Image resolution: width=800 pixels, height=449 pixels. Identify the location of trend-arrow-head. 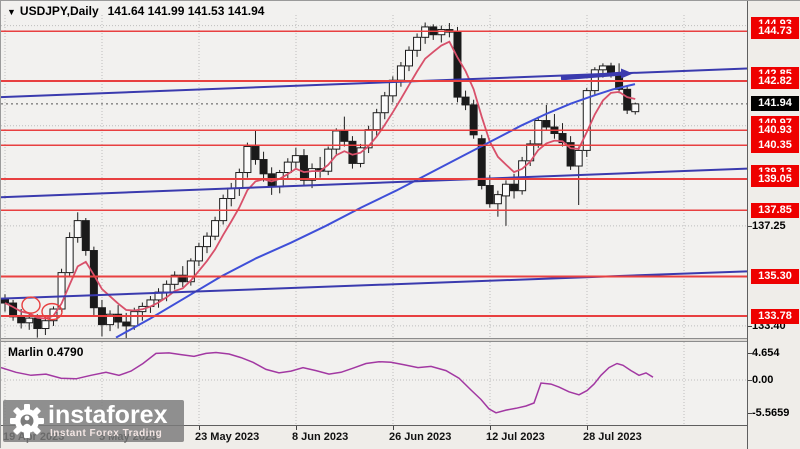
(627, 73).